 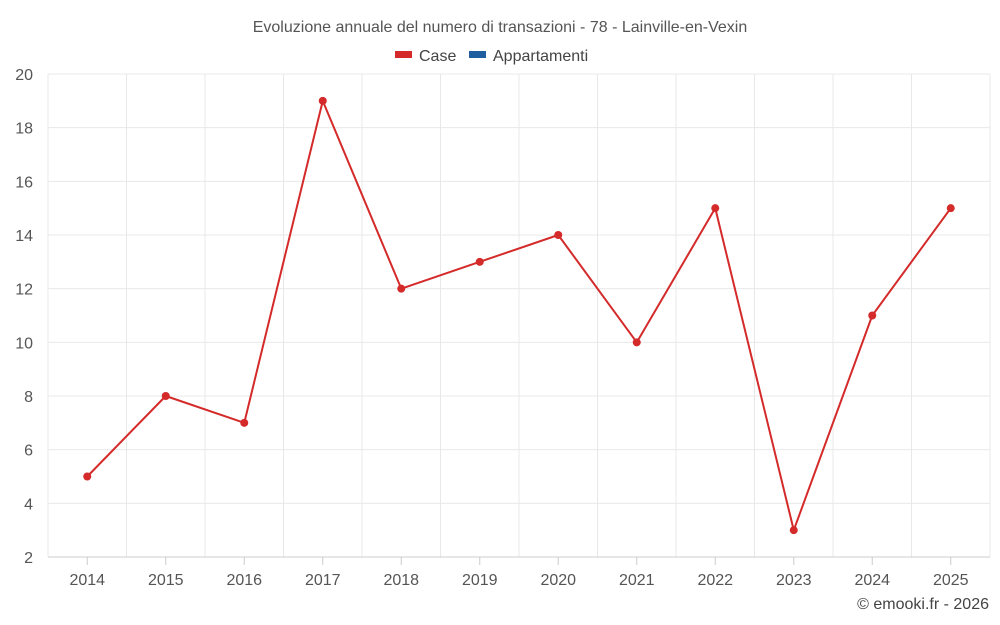 What do you see at coordinates (166, 580) in the screenshot?
I see `x-tick-label: 2015` at bounding box center [166, 580].